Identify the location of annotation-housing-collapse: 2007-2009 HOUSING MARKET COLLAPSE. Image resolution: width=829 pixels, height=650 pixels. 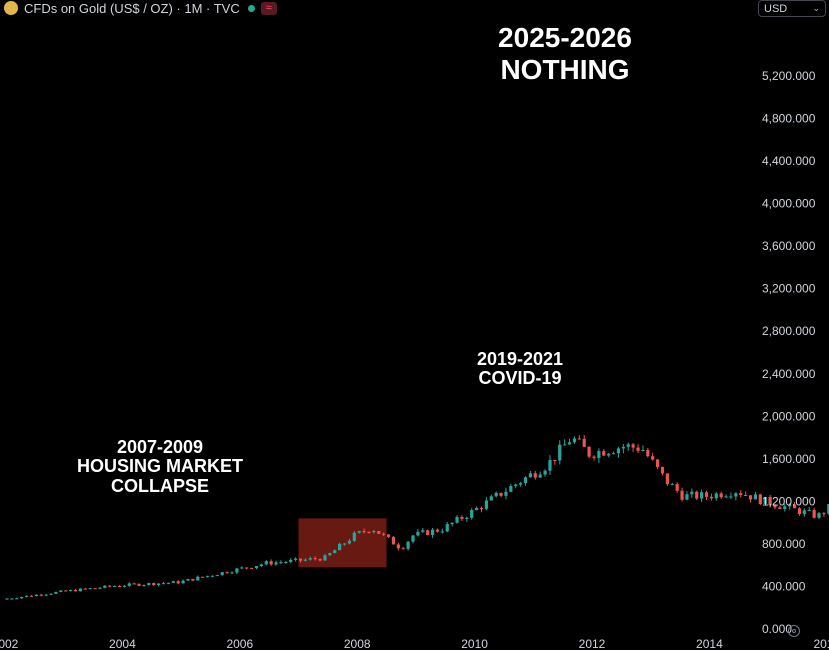
(160, 466).